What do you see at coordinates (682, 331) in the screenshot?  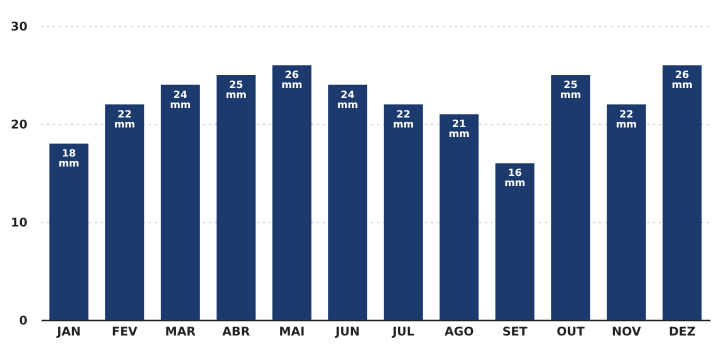 I see `x-tick-label: DEZ` at bounding box center [682, 331].